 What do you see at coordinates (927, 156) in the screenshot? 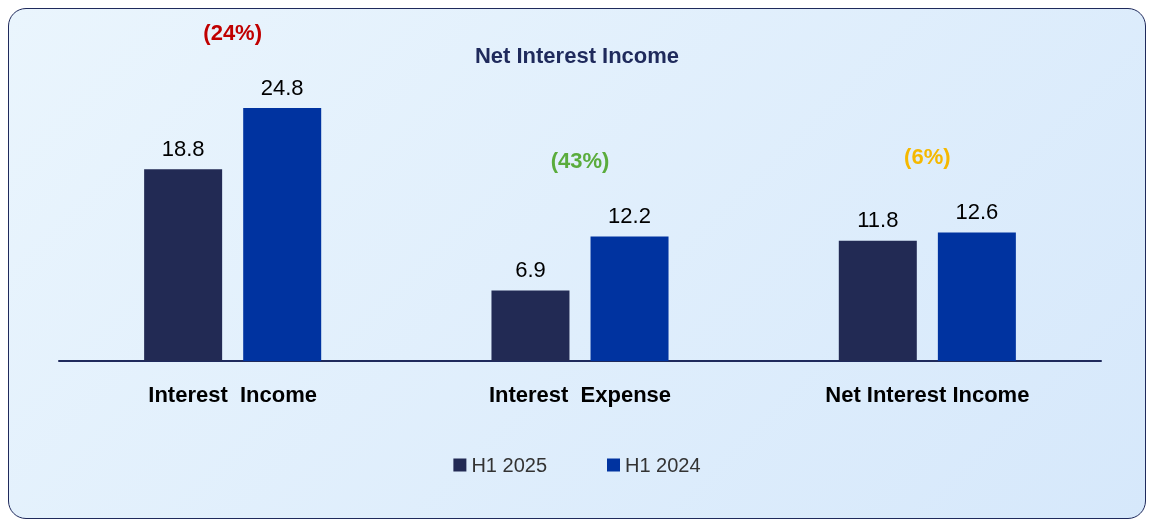
I see `annotation: (6%)` at bounding box center [927, 156].